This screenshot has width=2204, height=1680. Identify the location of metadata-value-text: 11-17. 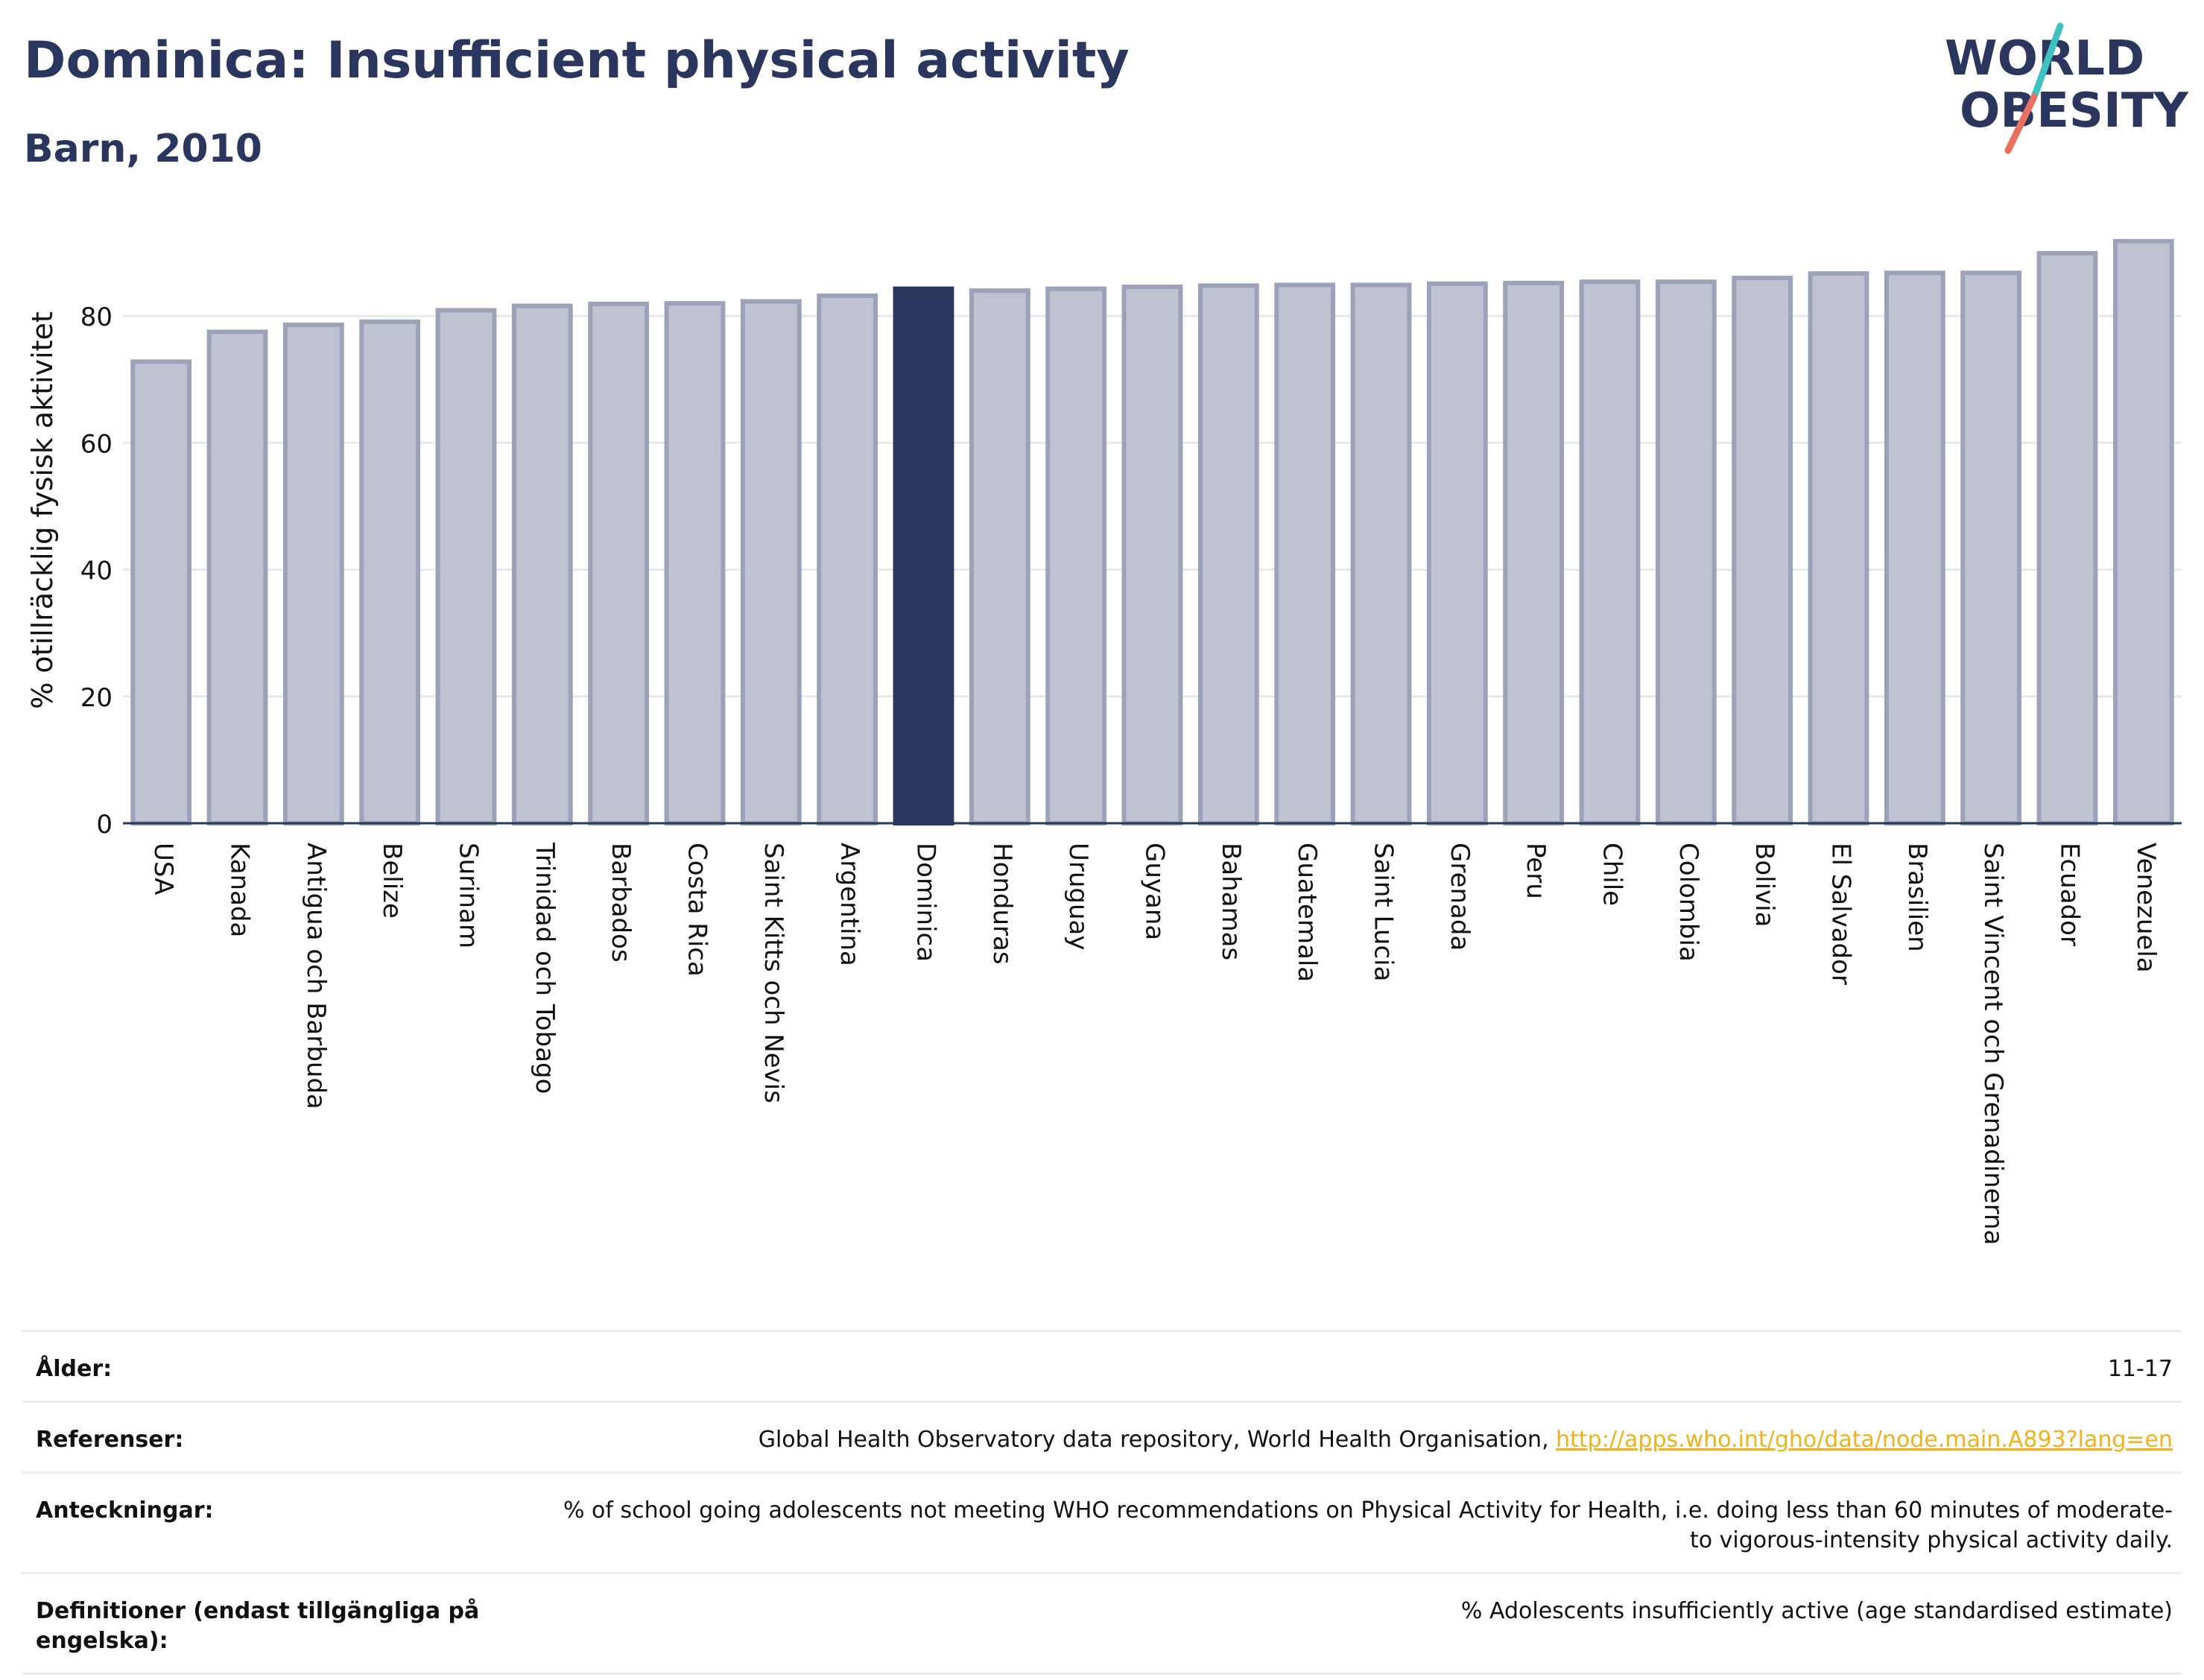
(2140, 1369).